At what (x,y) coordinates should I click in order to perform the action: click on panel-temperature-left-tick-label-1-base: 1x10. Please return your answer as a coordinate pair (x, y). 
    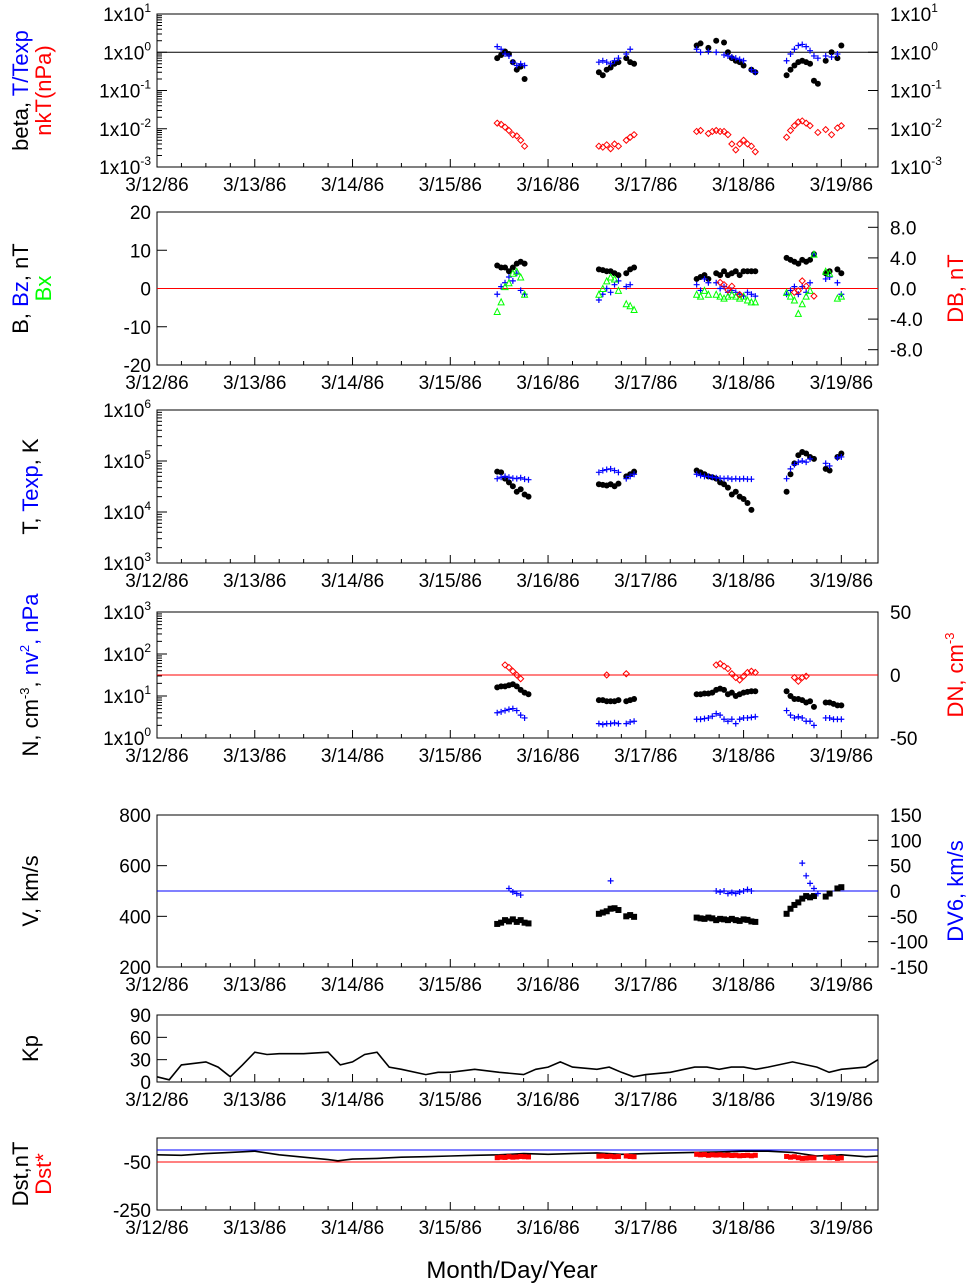
    Looking at the image, I should click on (123, 462).